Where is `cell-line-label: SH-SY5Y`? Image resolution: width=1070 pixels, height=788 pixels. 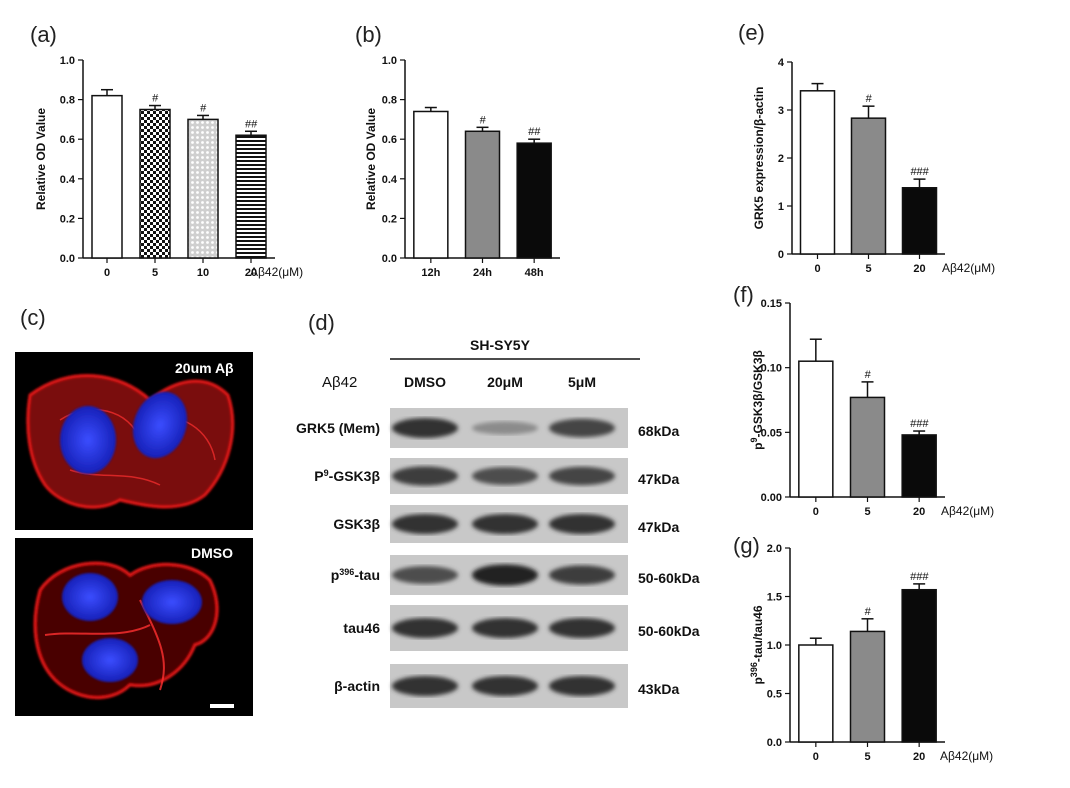 cell-line-label: SH-SY5Y is located at coordinates (500, 345).